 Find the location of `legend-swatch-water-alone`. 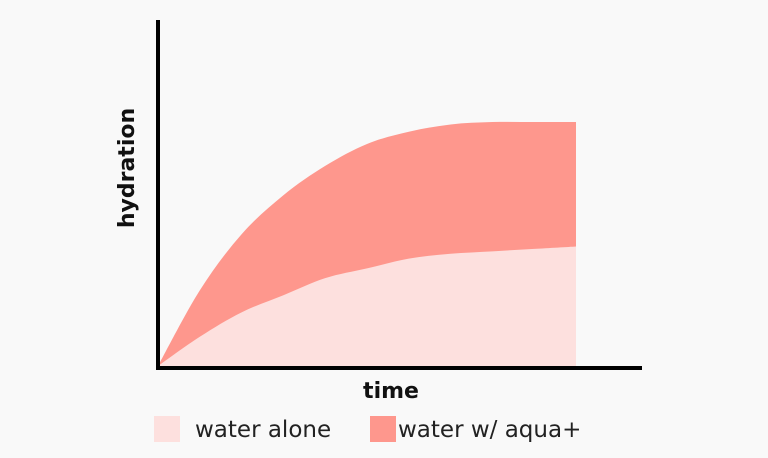

legend-swatch-water-alone is located at coordinates (167, 429).